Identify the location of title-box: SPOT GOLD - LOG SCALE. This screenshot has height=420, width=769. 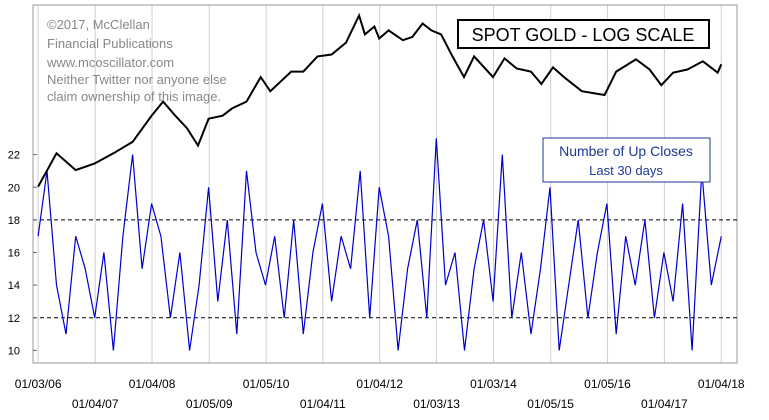
(583, 34).